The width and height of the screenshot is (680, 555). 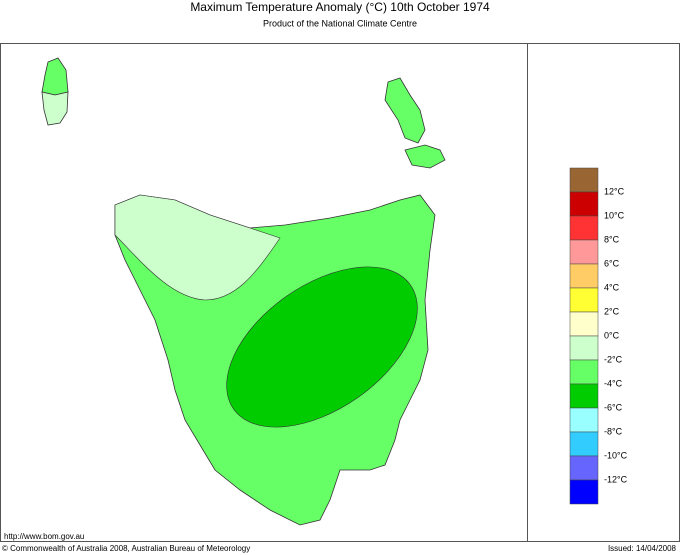 What do you see at coordinates (616, 455) in the screenshot?
I see `legend-label: -10°C` at bounding box center [616, 455].